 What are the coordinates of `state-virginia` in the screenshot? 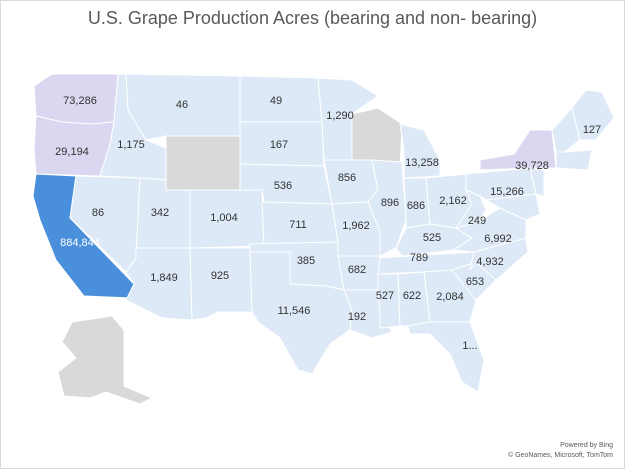 It's located at (489, 230).